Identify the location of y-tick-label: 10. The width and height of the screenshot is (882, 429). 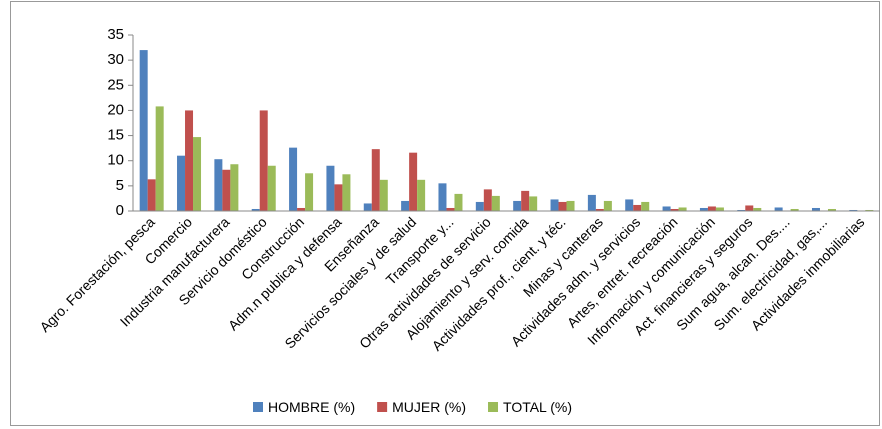
(115, 160).